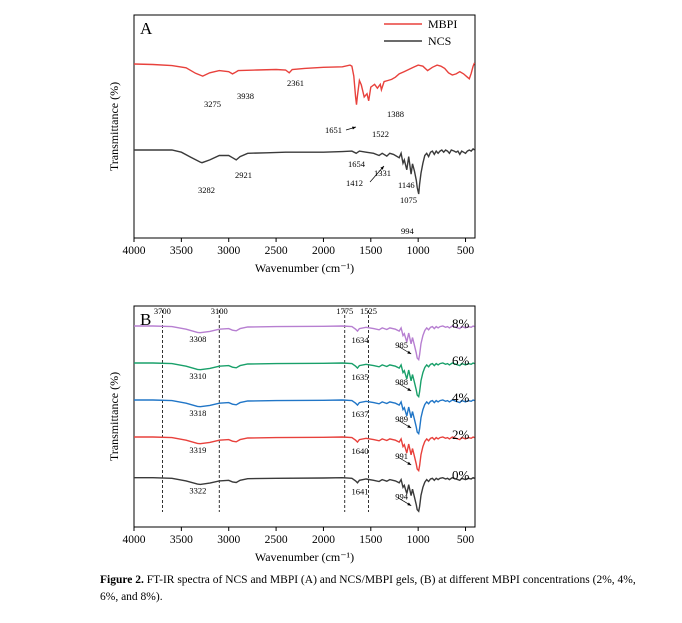 The width and height of the screenshot is (682, 623). What do you see at coordinates (442, 24) in the screenshot?
I see `legend-label-mbpi: MBPI` at bounding box center [442, 24].